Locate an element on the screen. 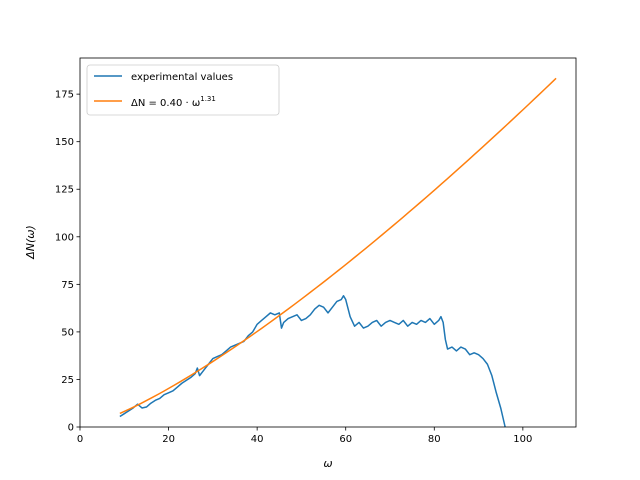 The height and width of the screenshot is (480, 640). y-tick-label: 175 is located at coordinates (64, 95).